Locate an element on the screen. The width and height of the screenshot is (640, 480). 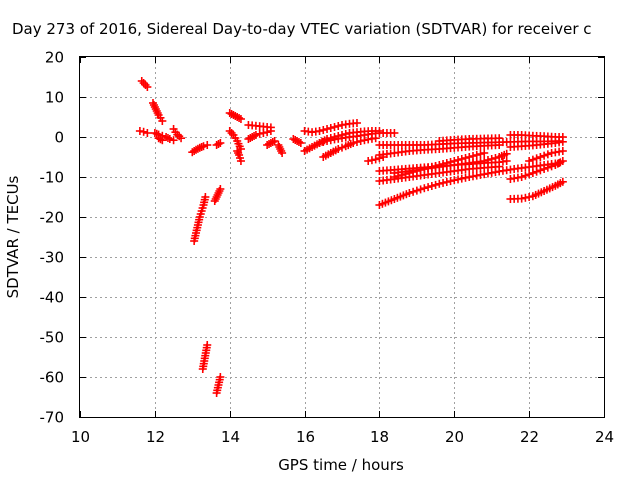
y-tick-label: 20 is located at coordinates (54, 58).